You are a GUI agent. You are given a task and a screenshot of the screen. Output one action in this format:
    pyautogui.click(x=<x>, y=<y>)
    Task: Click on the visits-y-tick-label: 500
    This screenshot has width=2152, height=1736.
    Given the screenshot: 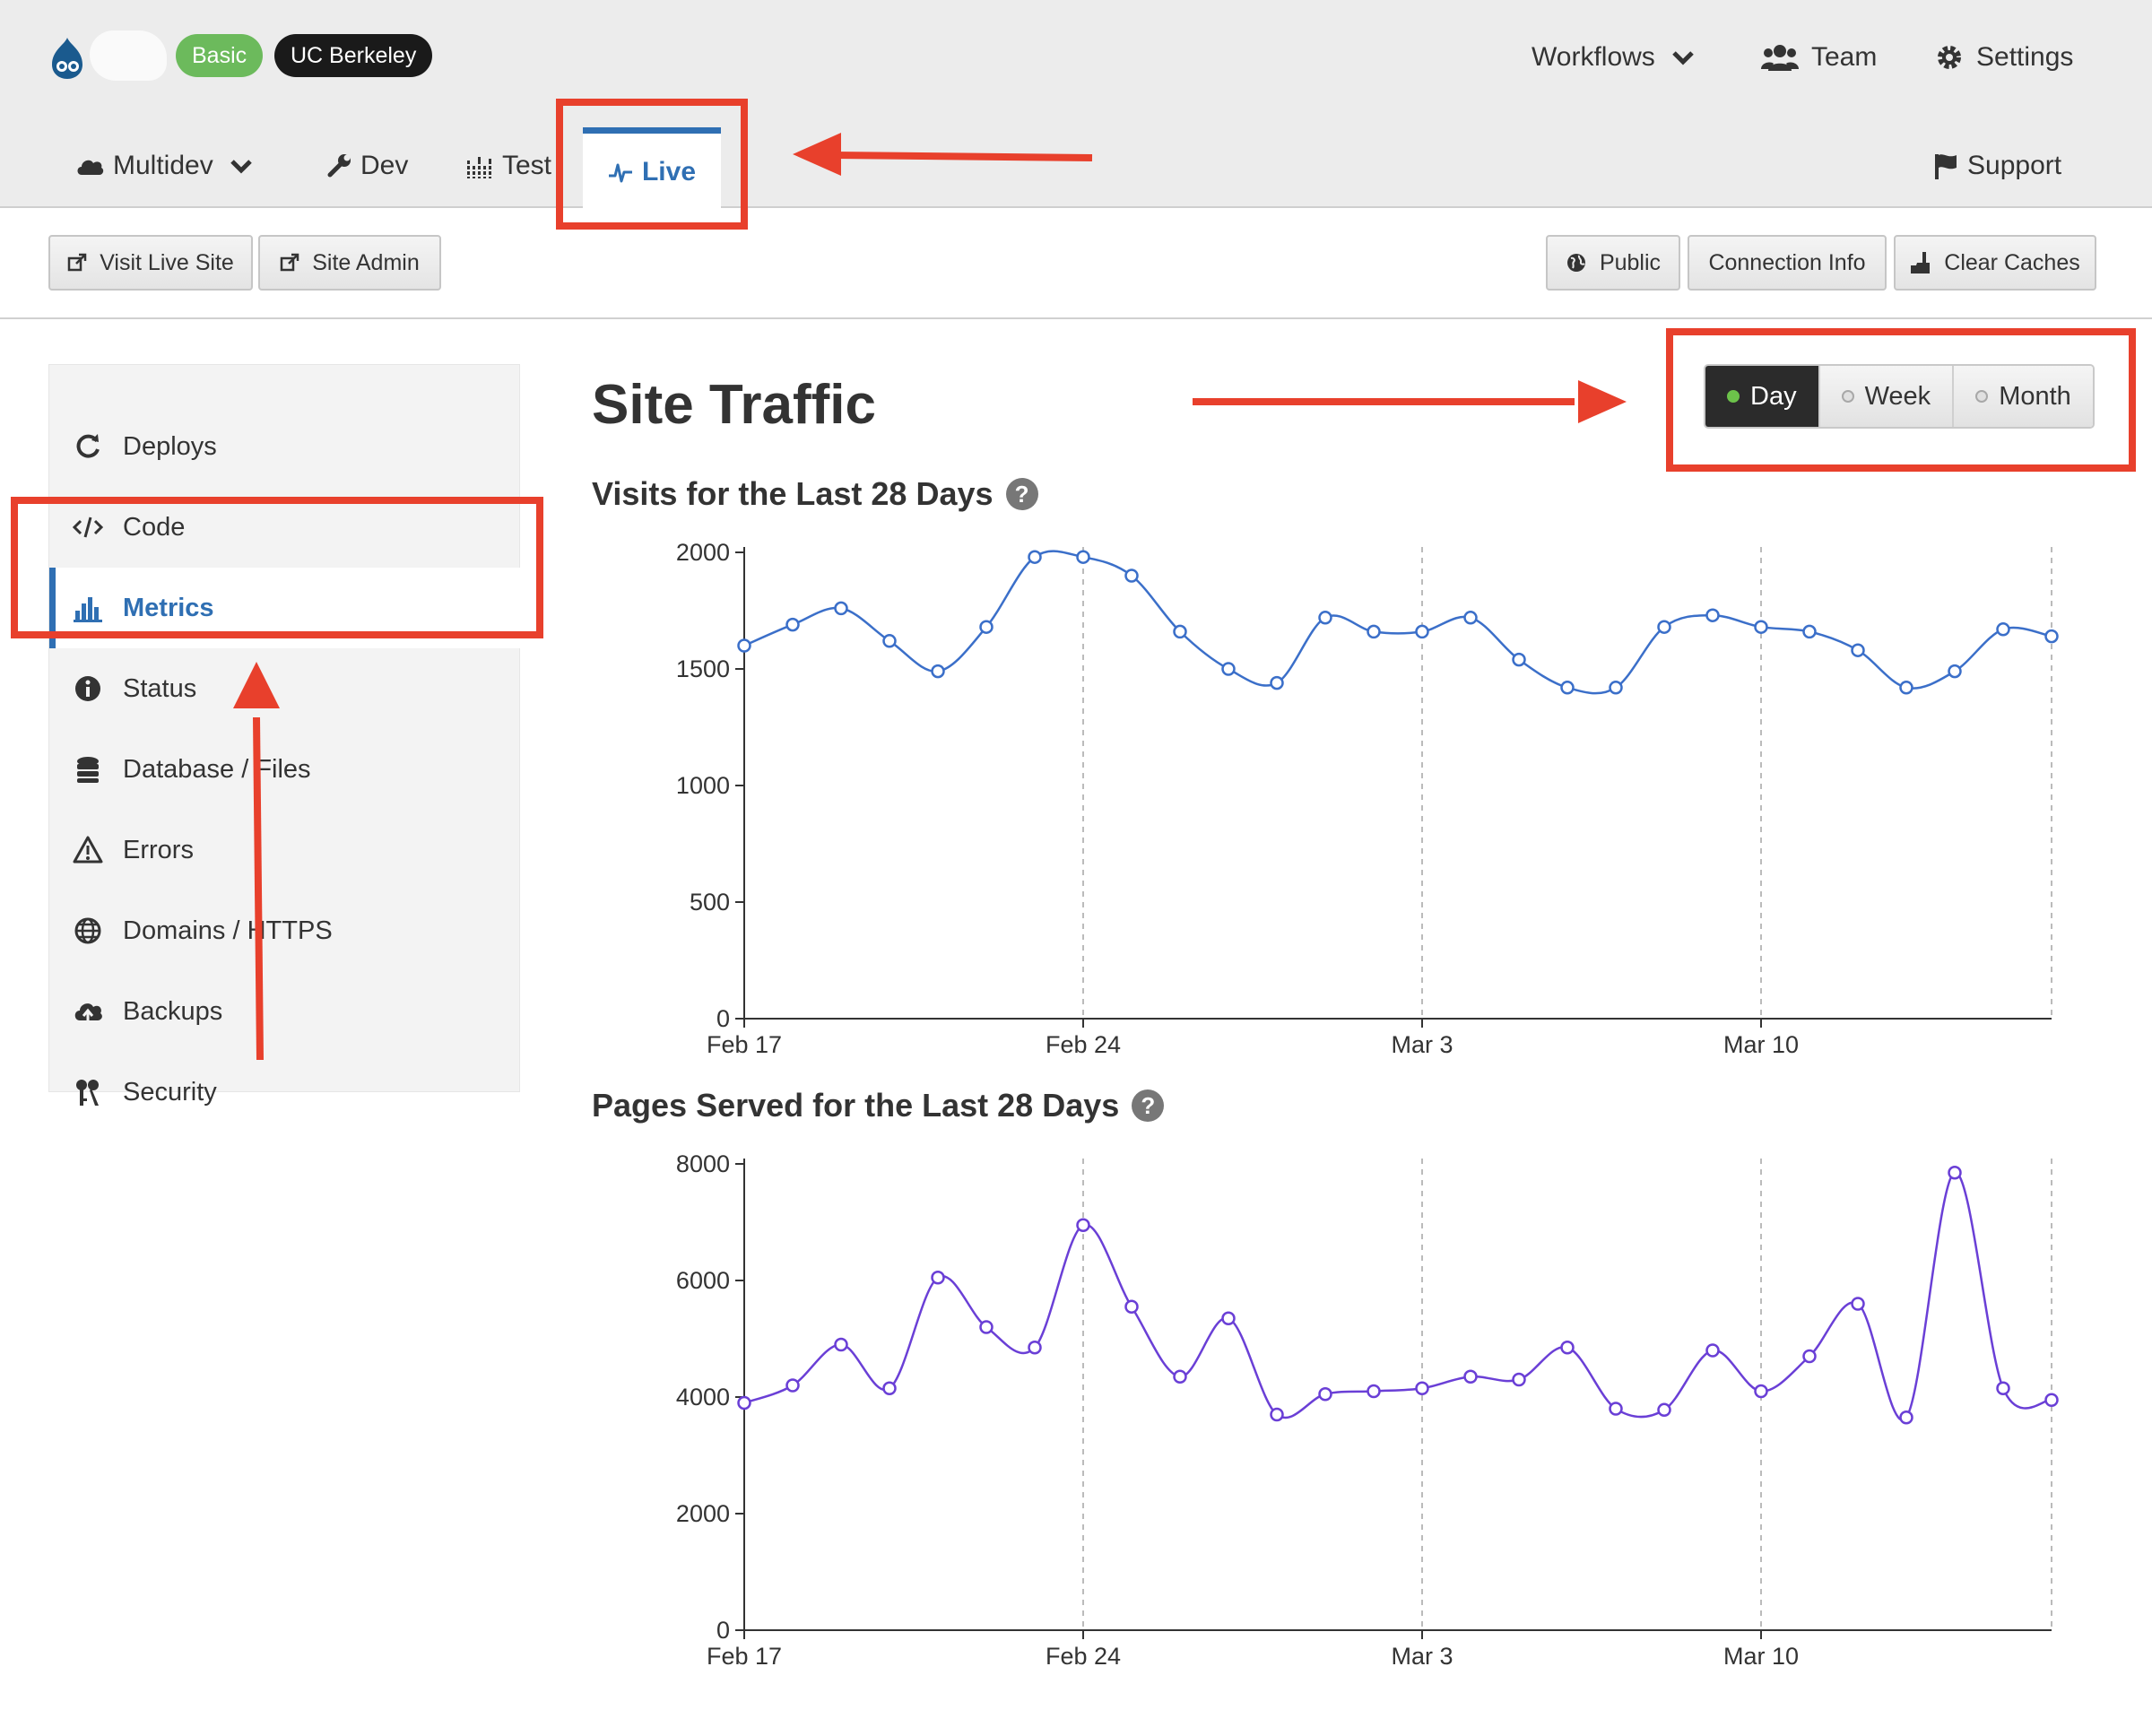 What is the action you would take?
    pyautogui.click(x=710, y=903)
    